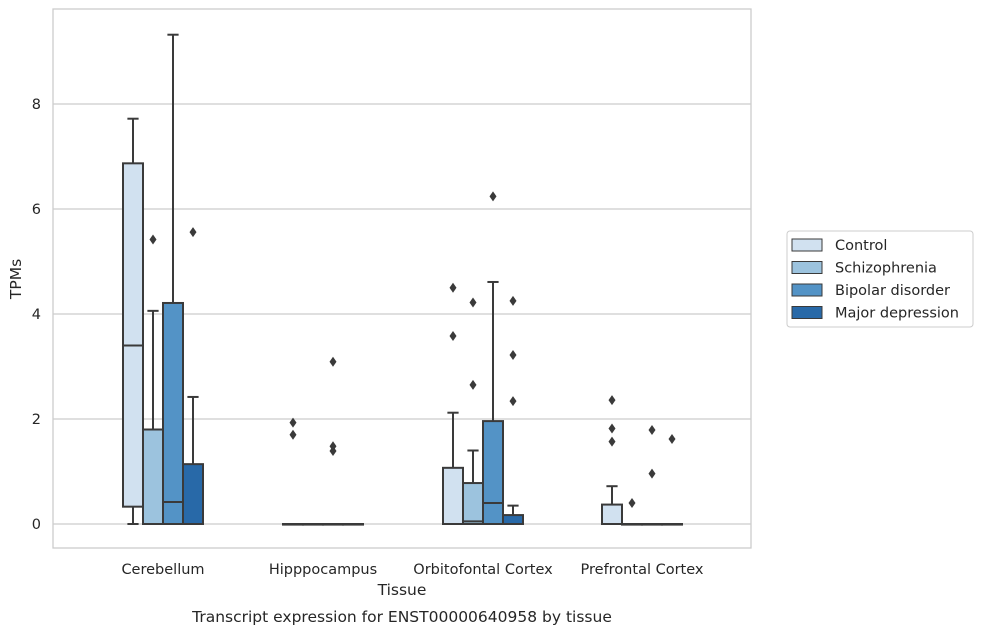  Describe the element at coordinates (162, 570) in the screenshot. I see `x-tick-label: Cerebellum` at that location.